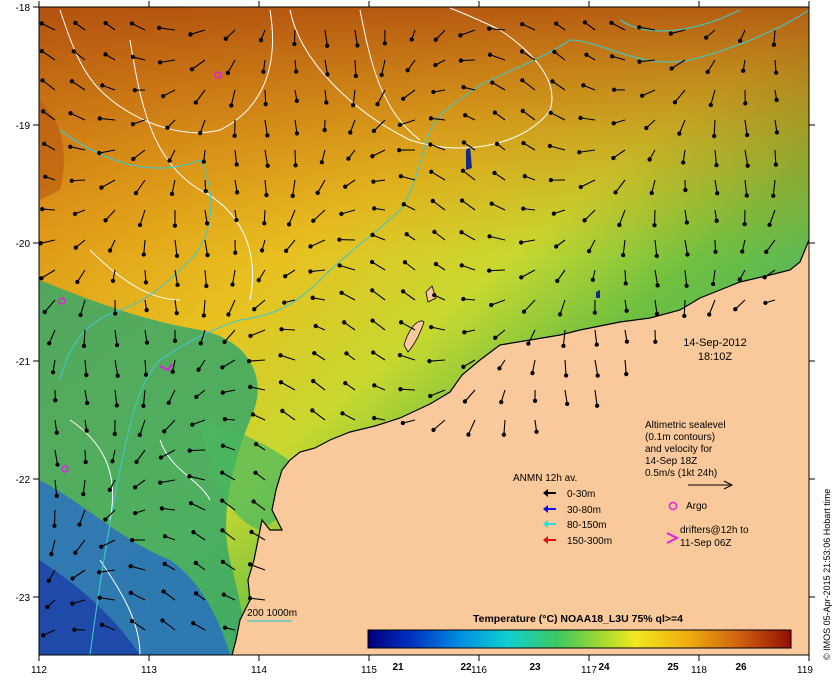  Describe the element at coordinates (699, 670) in the screenshot. I see `lon-label: 118` at that location.